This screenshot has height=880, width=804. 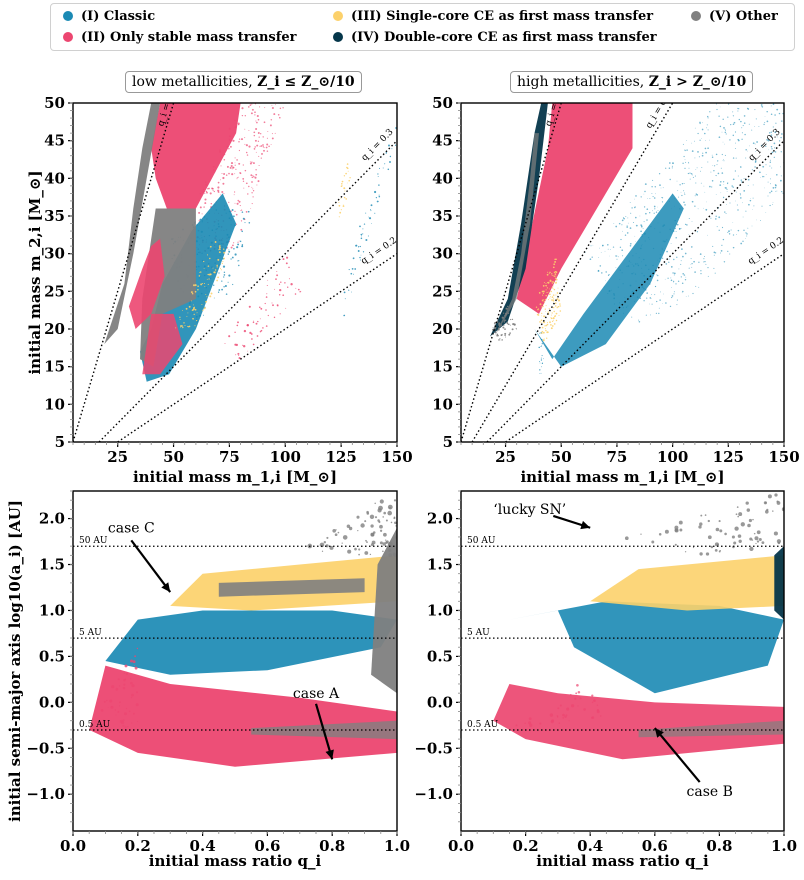 I want to click on x-tick-label: 0.2, so click(x=526, y=846).